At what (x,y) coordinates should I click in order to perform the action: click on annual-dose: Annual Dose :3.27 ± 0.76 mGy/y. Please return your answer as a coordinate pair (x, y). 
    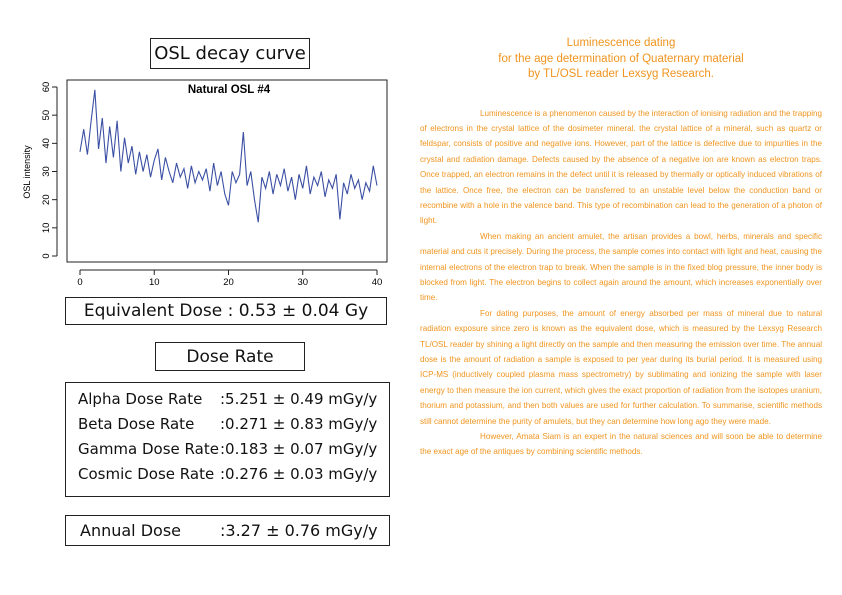
    Looking at the image, I should click on (227, 530).